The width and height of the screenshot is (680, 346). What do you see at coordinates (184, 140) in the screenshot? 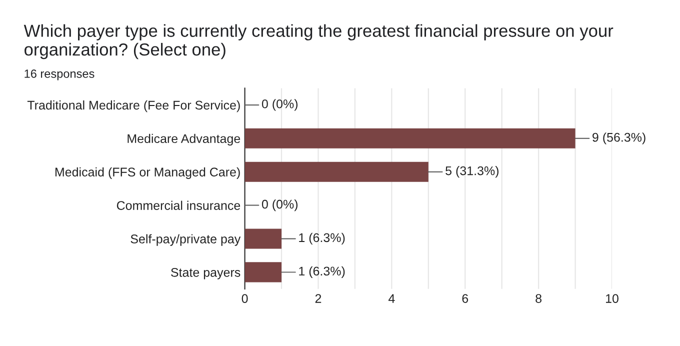
I see `y-tick-label: Medicare Advantage` at bounding box center [184, 140].